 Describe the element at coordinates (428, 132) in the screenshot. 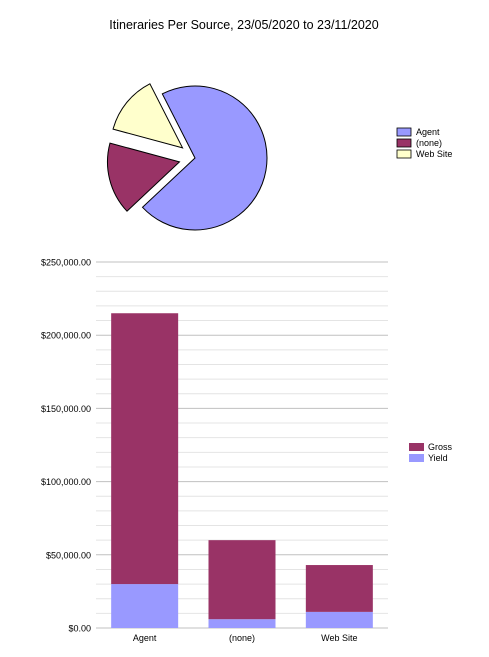

I see `pie-legend-label-agent: Agent` at that location.